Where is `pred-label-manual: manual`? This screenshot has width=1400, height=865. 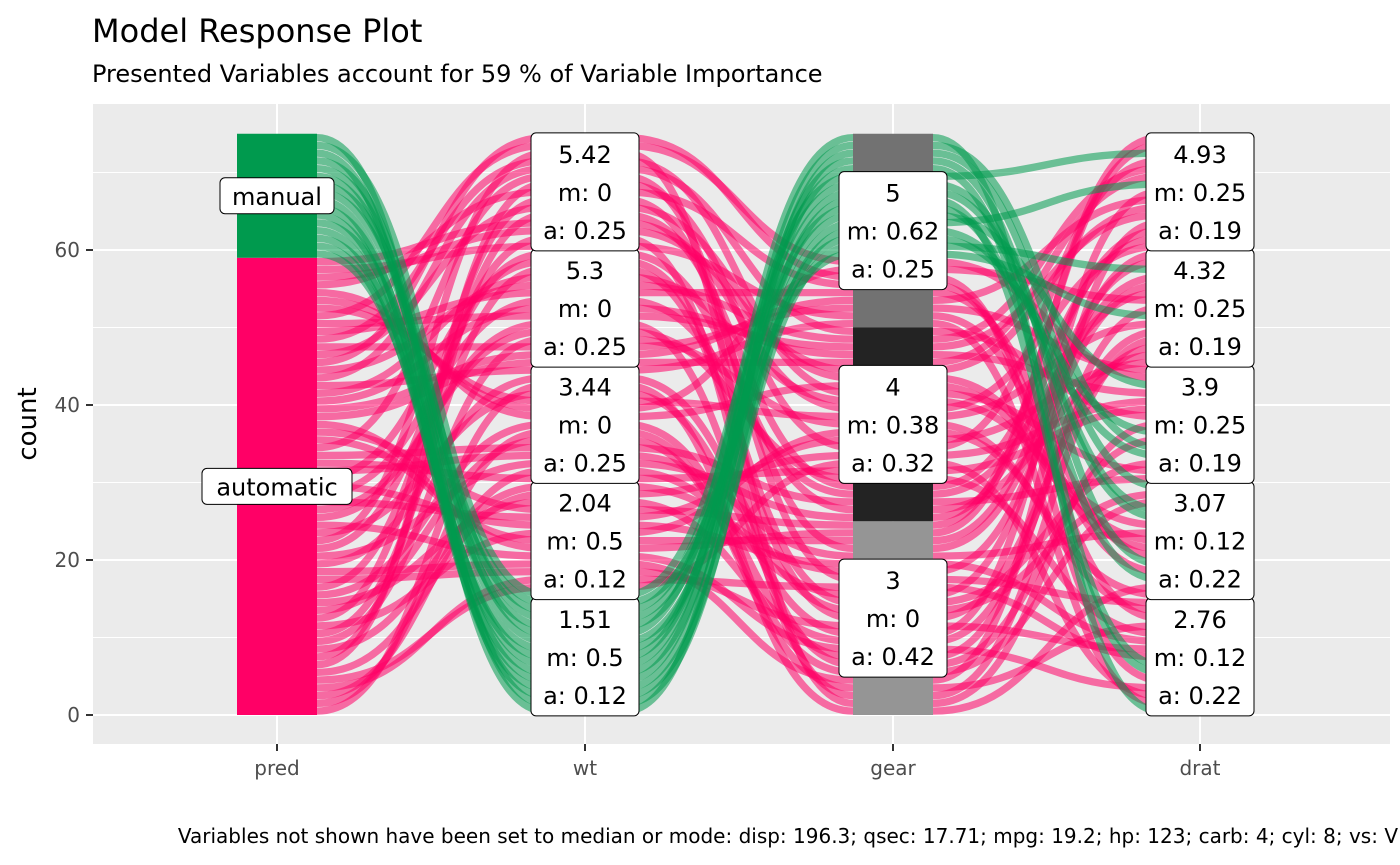
pred-label-manual: manual is located at coordinates (277, 196).